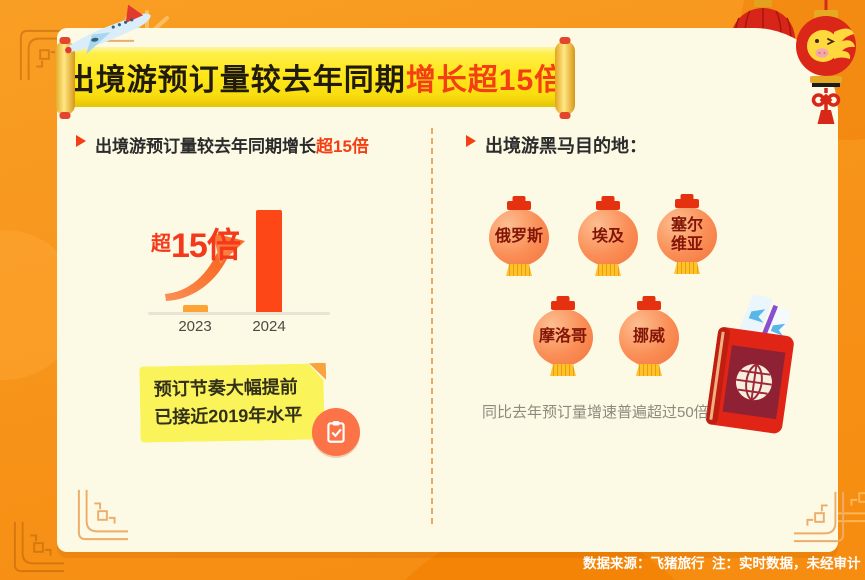 This screenshot has height=580, width=865. I want to click on destination-lantern: 摩洛哥, so click(563, 336).